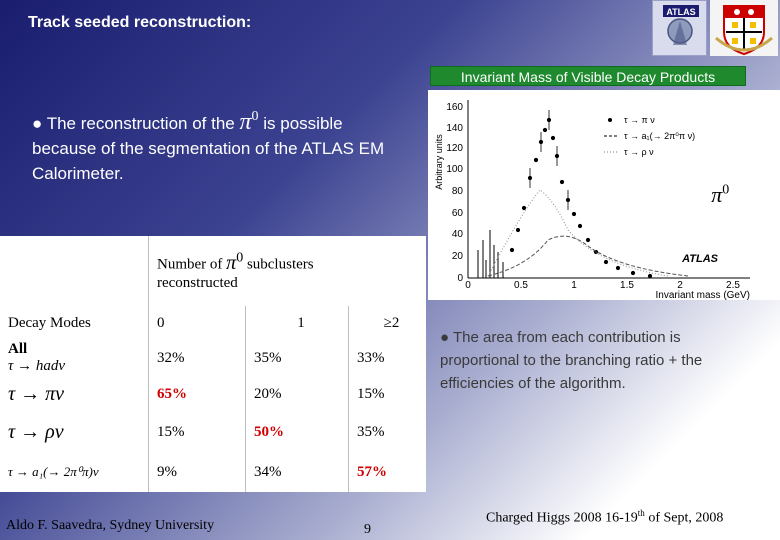  What do you see at coordinates (680, 12) in the screenshot?
I see `svg-text: ATLAS` at bounding box center [680, 12].